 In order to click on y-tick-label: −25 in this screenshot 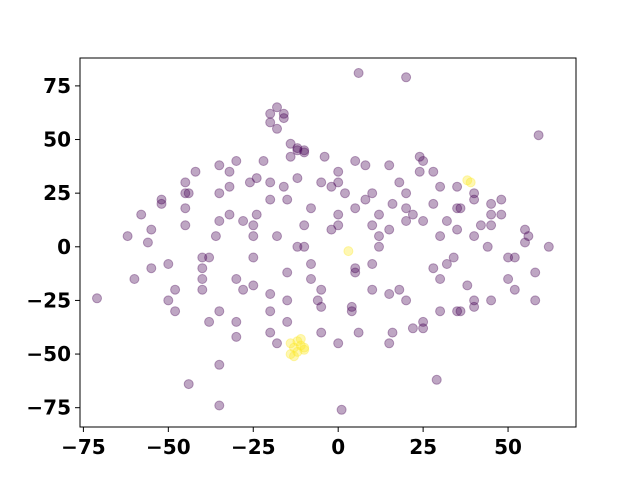, I will do `click(48, 300)`.